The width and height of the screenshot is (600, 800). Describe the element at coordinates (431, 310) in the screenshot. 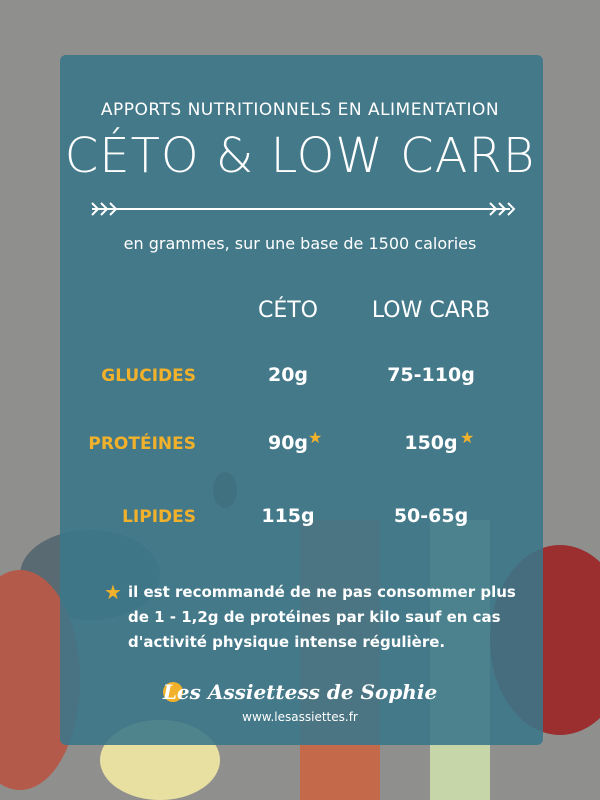

I see `column-header: LOW CARB` at that location.